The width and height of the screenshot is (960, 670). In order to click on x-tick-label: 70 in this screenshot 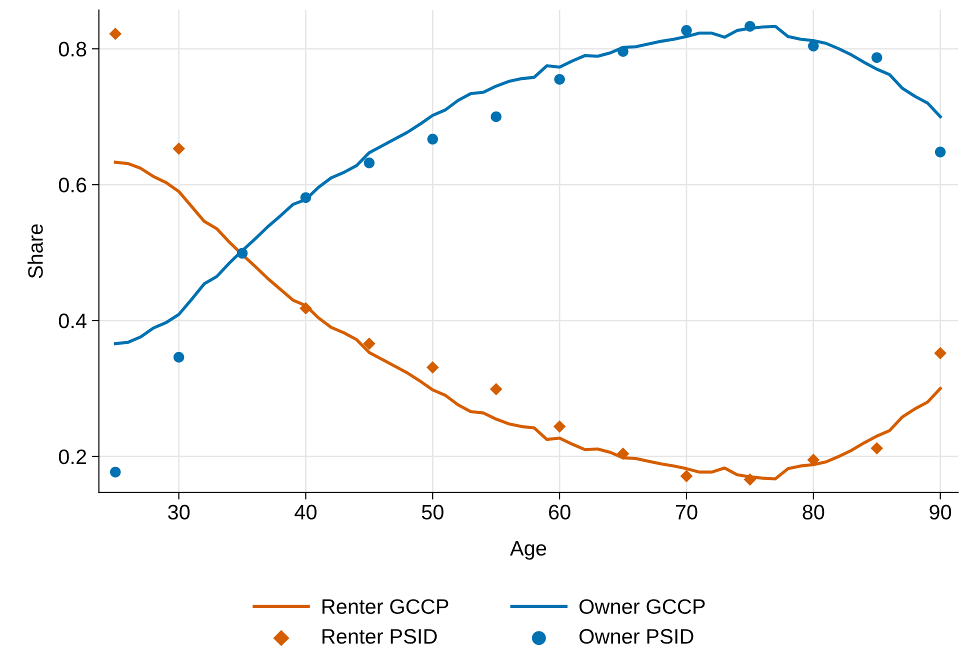, I will do `click(687, 512)`.